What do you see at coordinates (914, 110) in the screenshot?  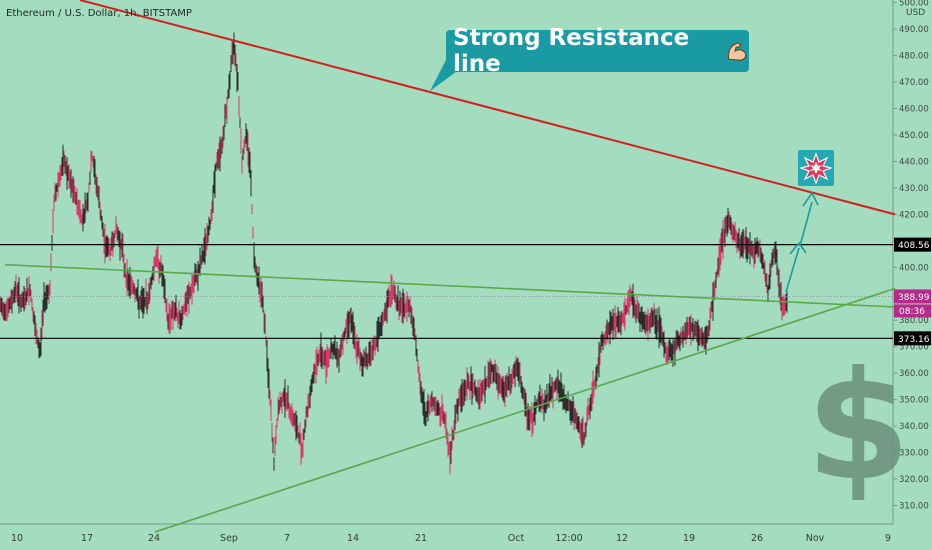 I see `y-tick-label: 460.00` at bounding box center [914, 110].